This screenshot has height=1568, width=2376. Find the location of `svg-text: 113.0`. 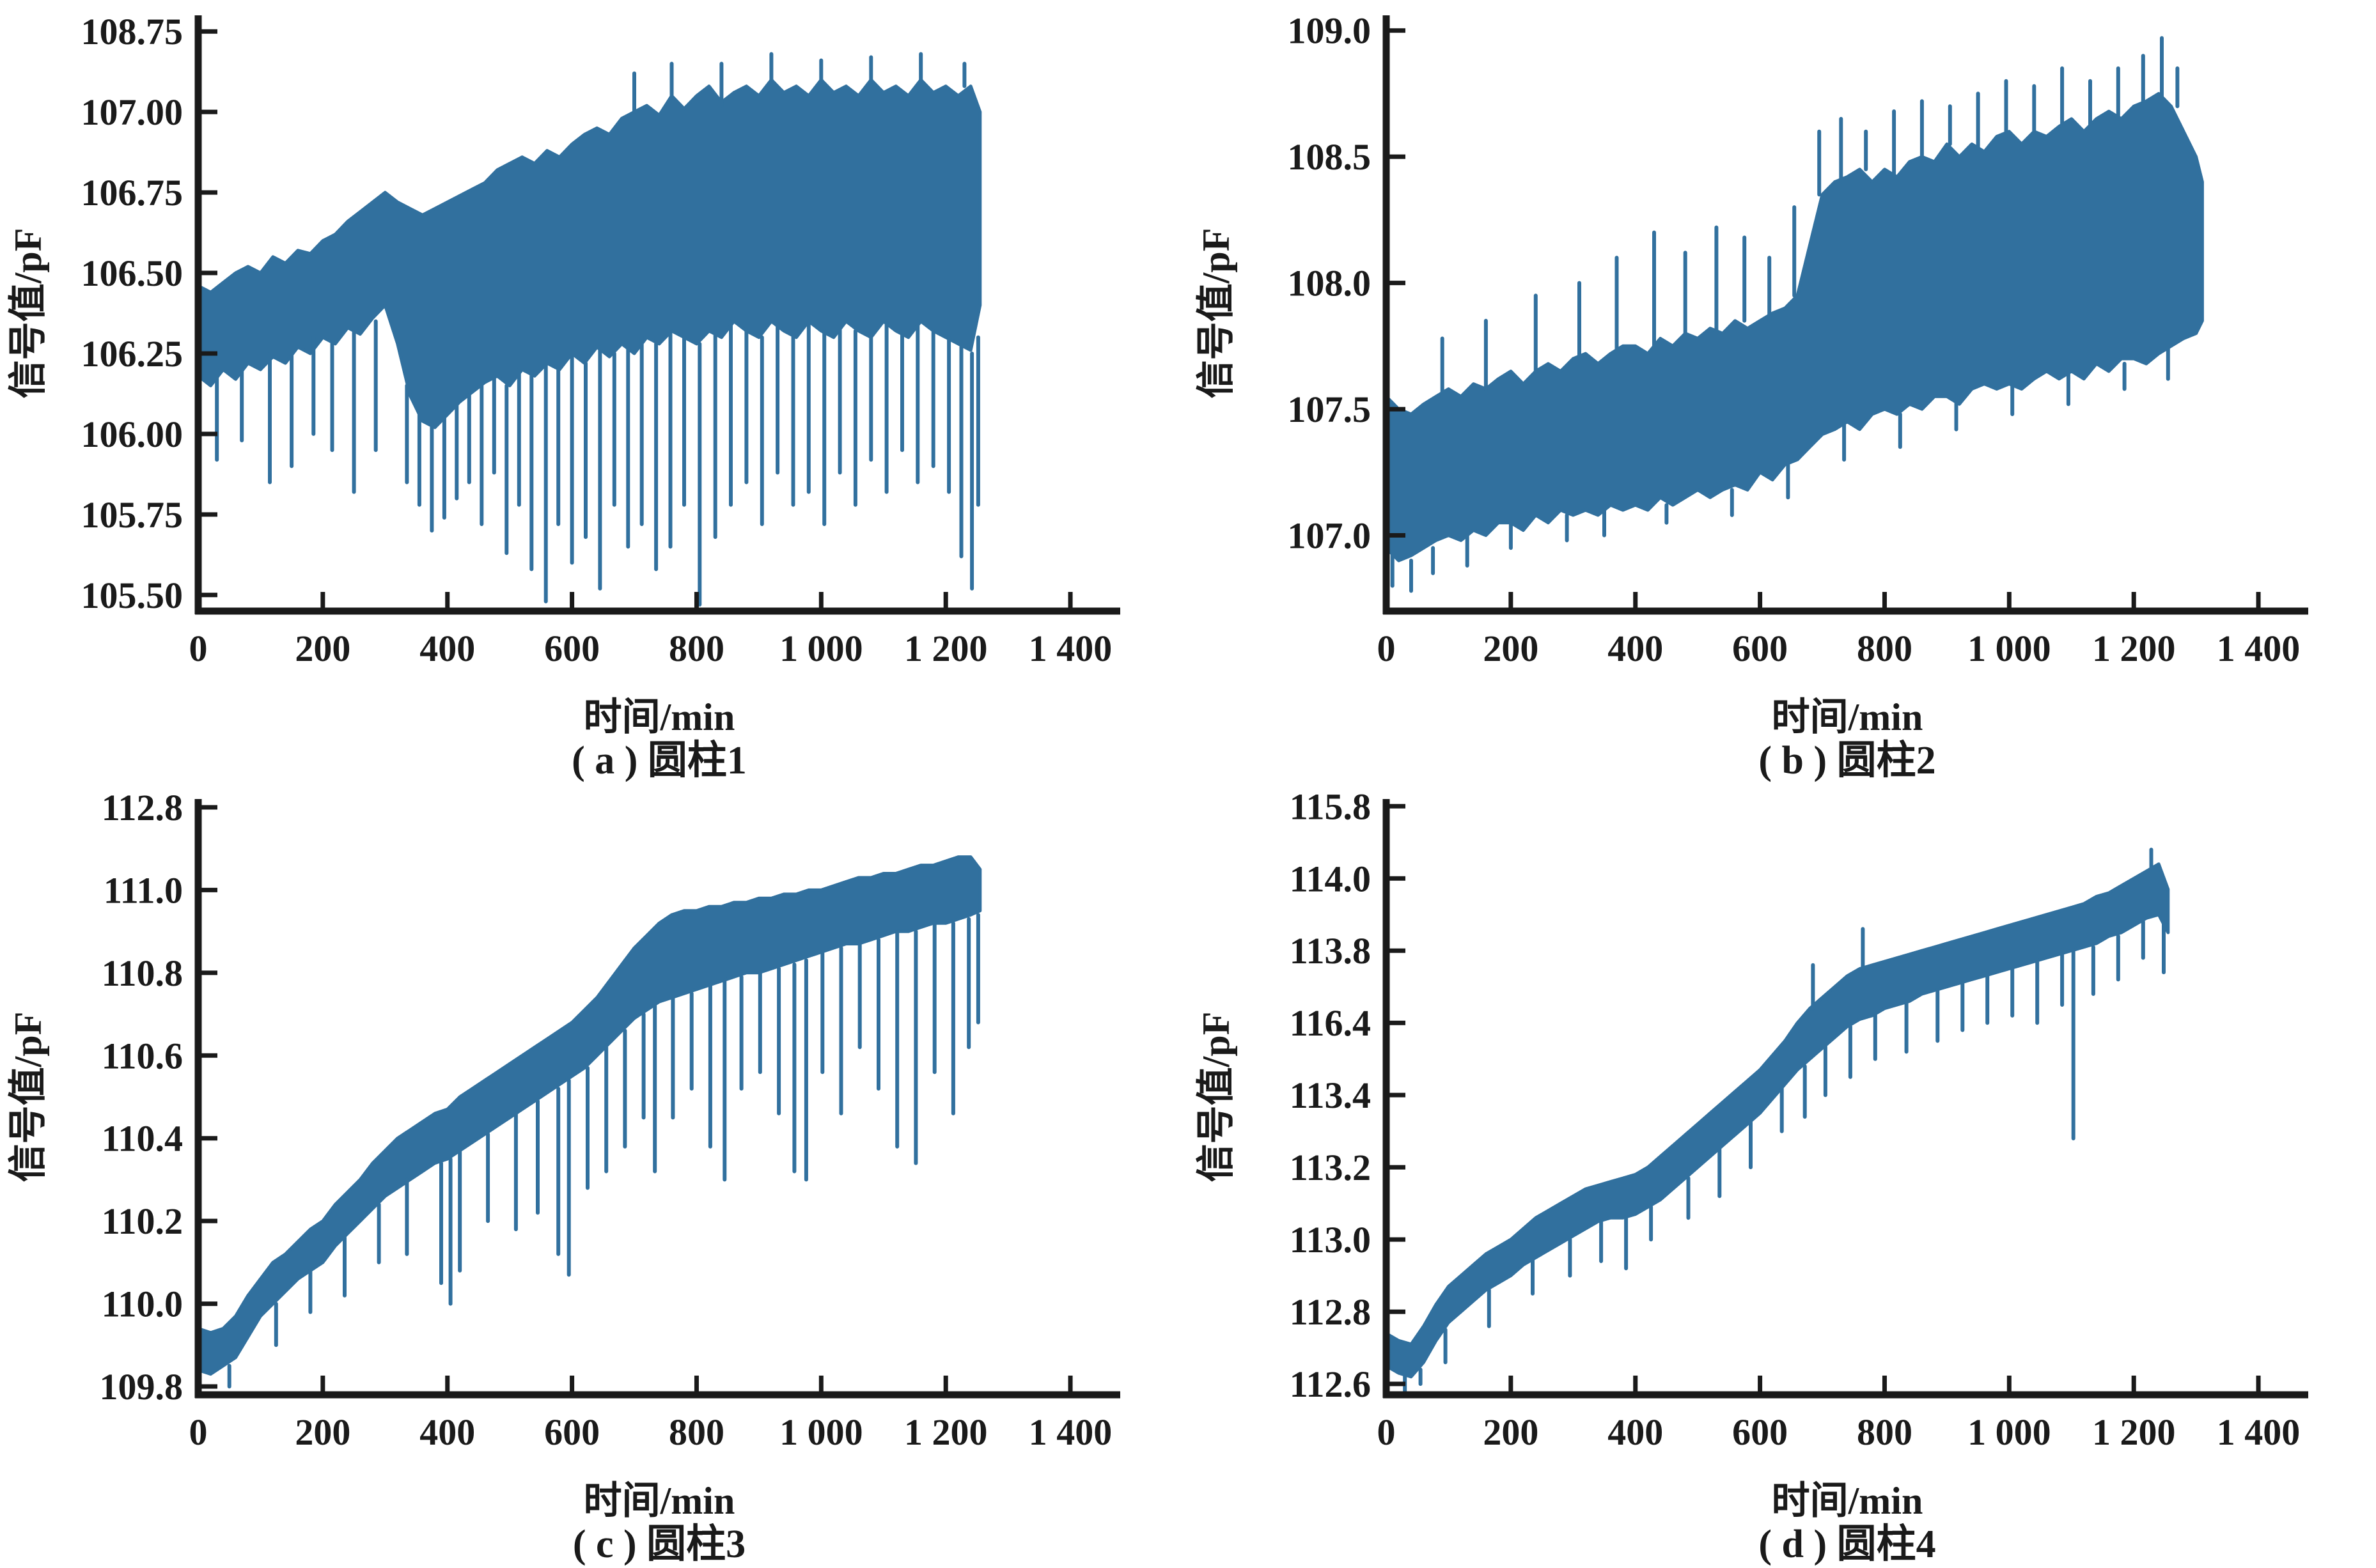

svg-text: 113.0 is located at coordinates (1330, 1240).